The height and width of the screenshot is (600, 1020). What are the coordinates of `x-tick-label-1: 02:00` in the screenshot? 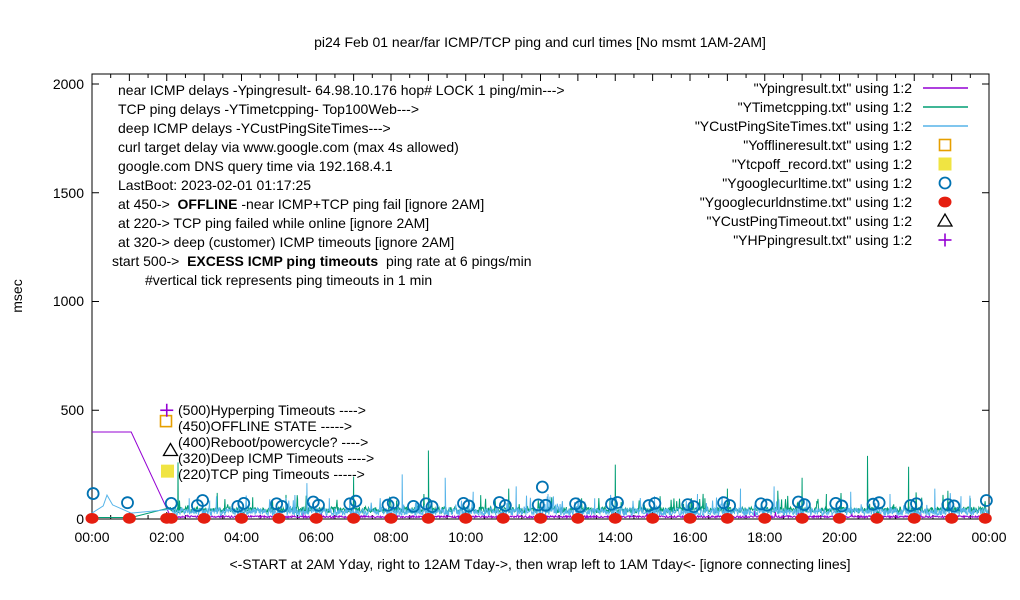 It's located at (166, 537).